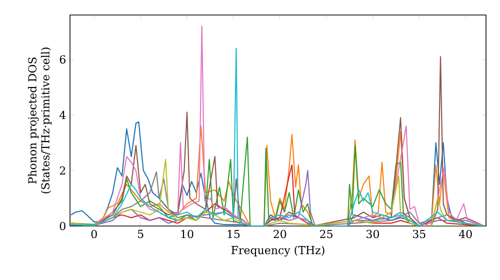 Image resolution: width=500 pixels, height=280 pixels. Describe the element at coordinates (234, 234) in the screenshot. I see `x-tick-label: 15` at that location.